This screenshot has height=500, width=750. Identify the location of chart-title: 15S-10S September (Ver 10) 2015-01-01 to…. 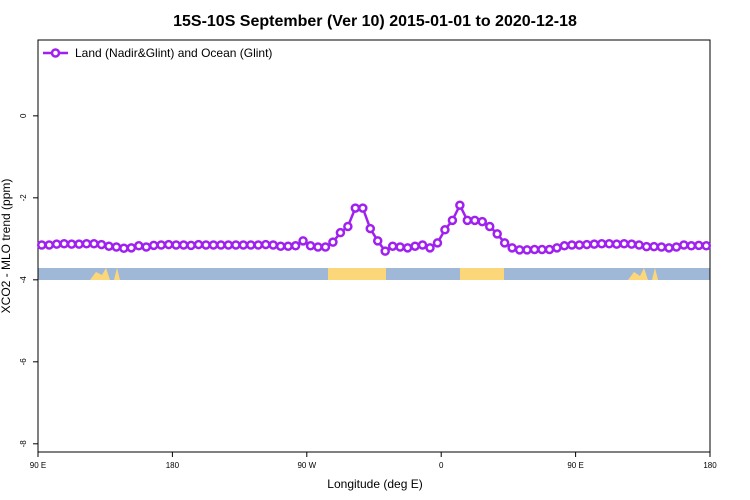
(375, 21).